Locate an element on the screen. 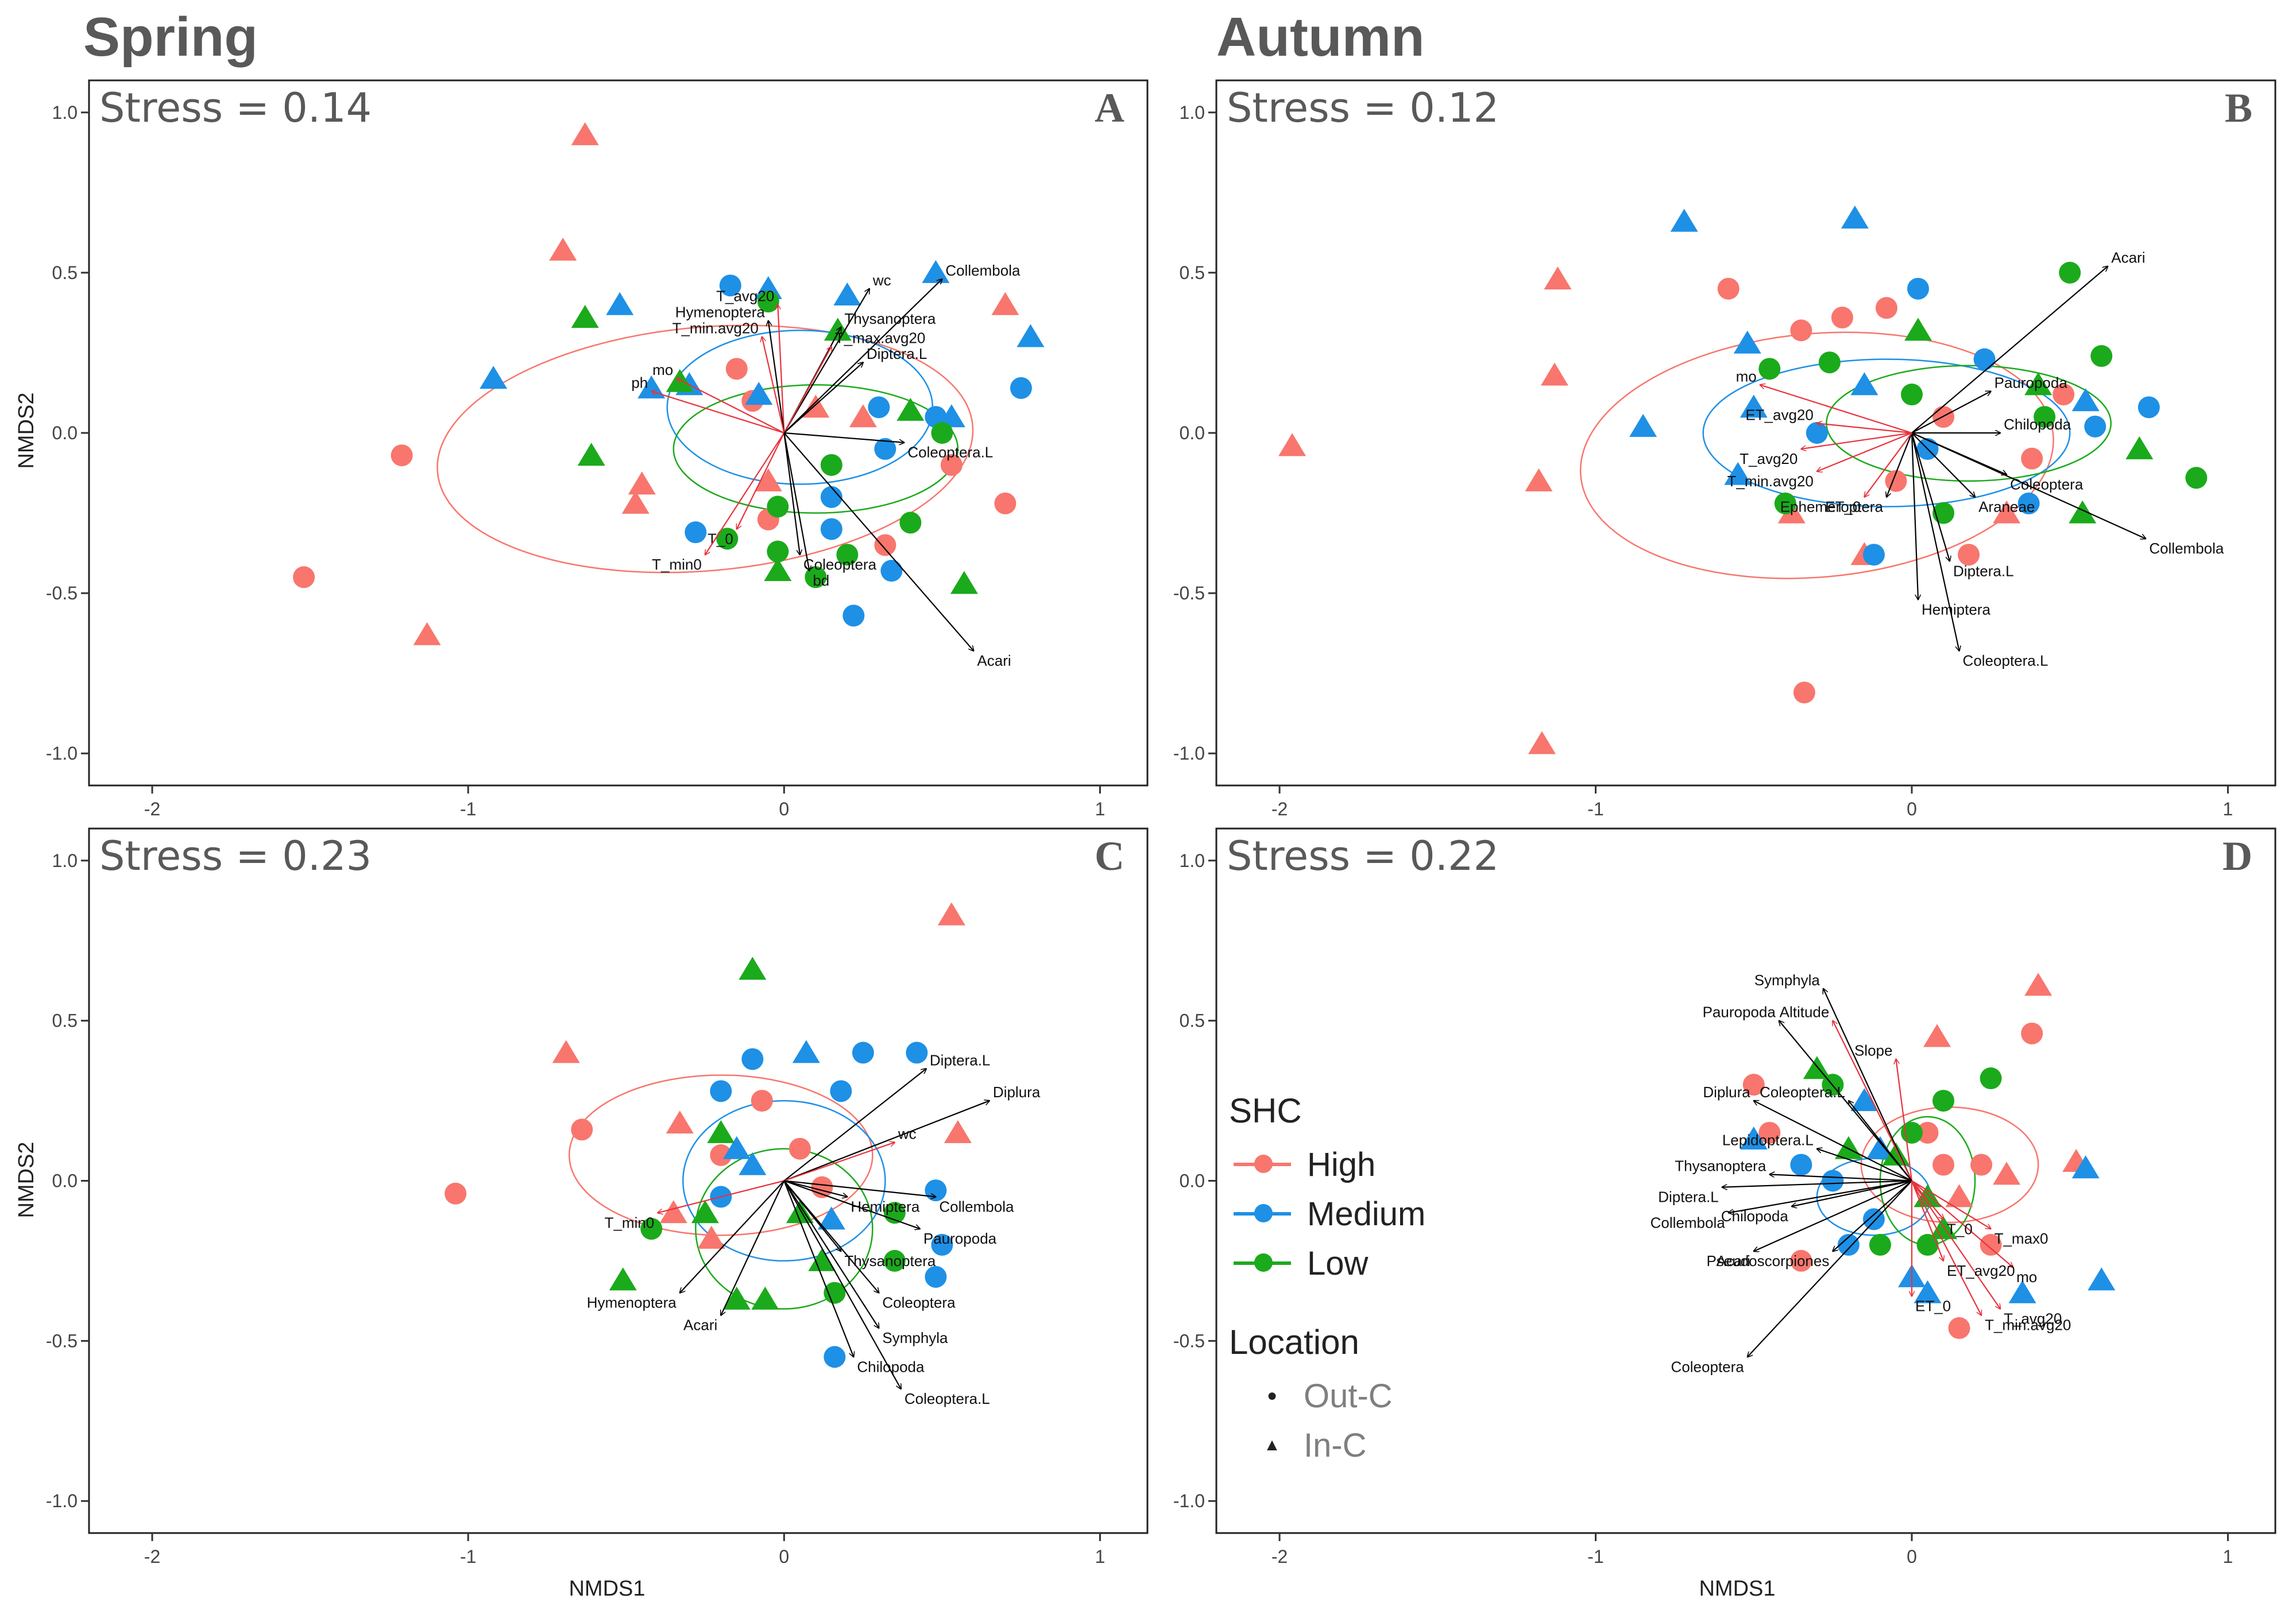 The image size is (2296, 1614). y-tick-label-c: -1.0 is located at coordinates (62, 1501).